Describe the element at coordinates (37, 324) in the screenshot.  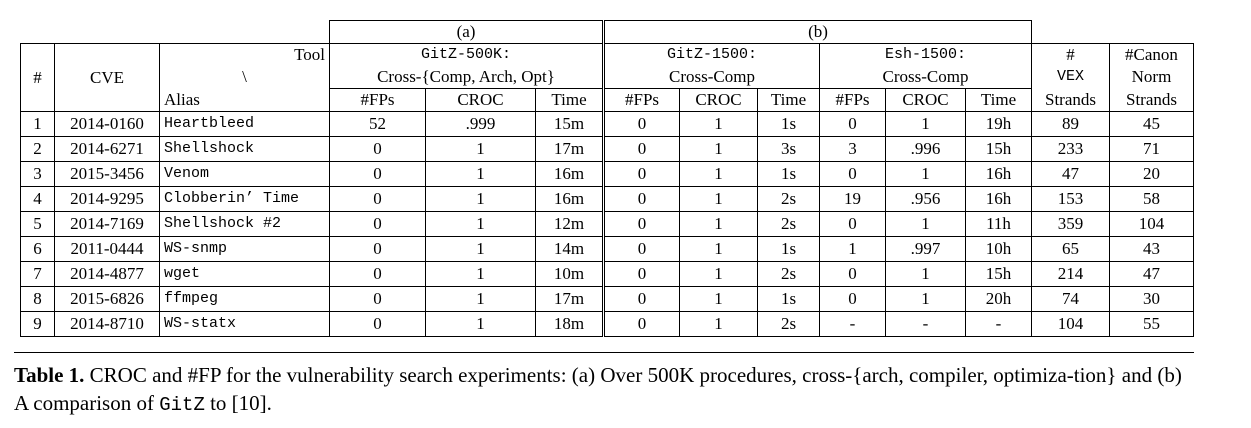
I see `row-number: 9` at that location.